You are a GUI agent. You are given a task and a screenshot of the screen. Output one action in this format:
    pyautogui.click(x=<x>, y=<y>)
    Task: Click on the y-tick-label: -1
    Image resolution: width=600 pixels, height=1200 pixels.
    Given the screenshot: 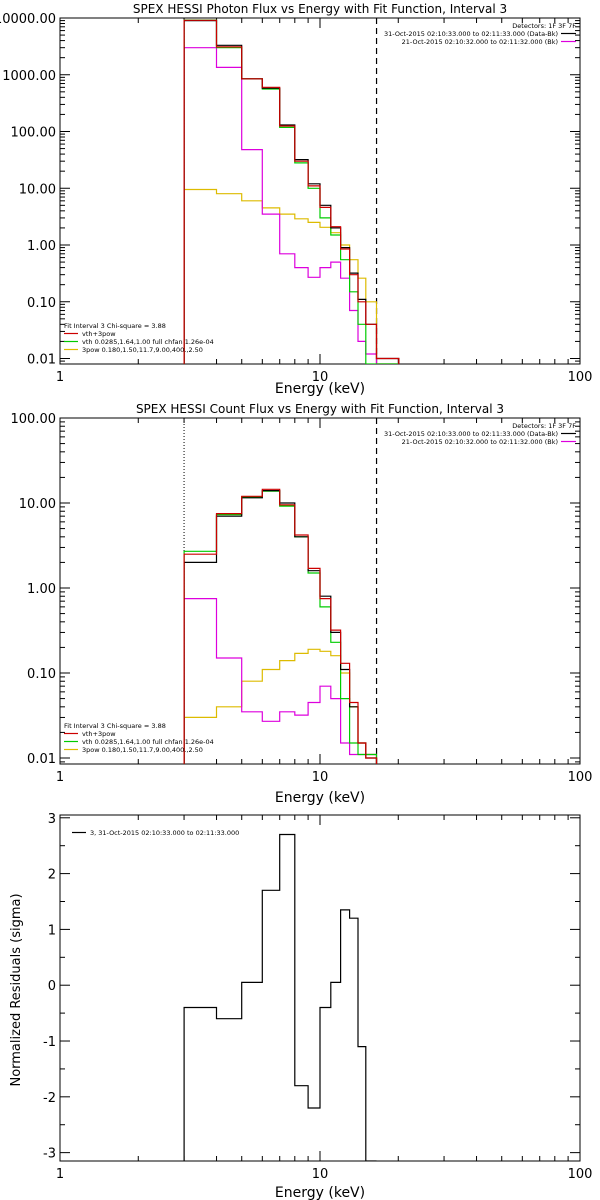 What is the action you would take?
    pyautogui.click(x=49, y=1042)
    